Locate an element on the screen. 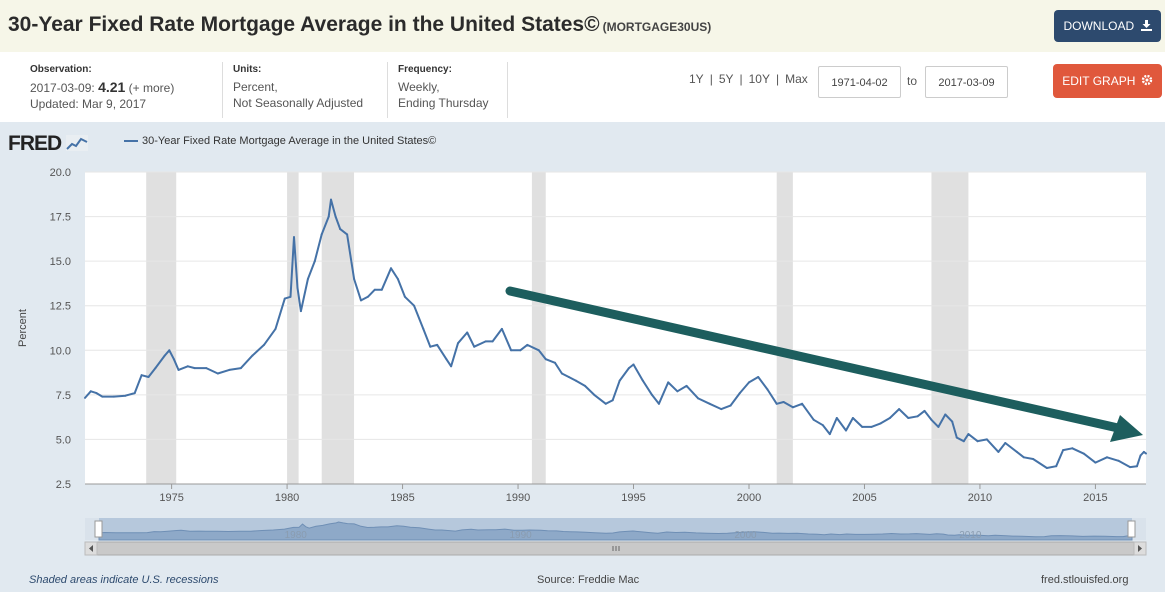 The width and height of the screenshot is (1165, 592). x-tick-label: 1980 is located at coordinates (287, 498).